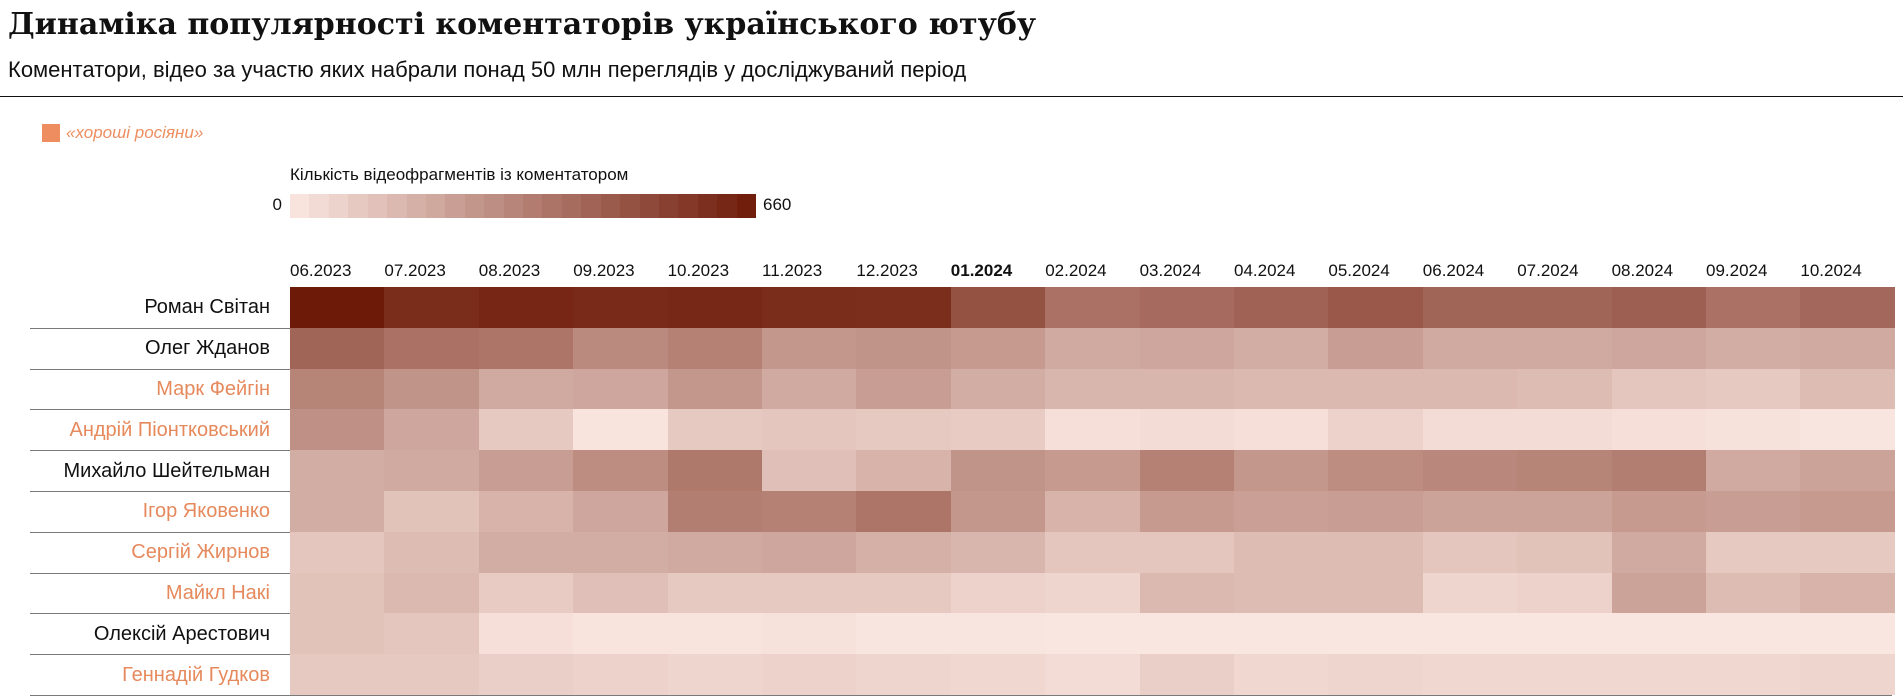 This screenshot has height=696, width=1903. I want to click on row-label: Олег Жданов, so click(207, 348).